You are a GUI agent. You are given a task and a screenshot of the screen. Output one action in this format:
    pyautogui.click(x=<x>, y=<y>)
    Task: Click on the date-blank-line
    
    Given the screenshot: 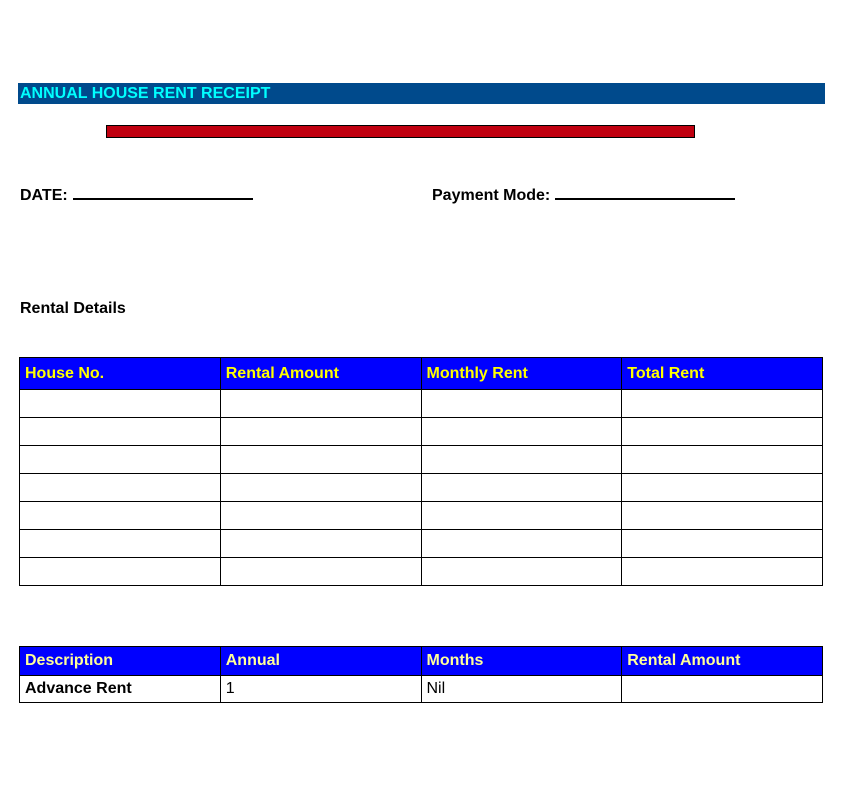 What is the action you would take?
    pyautogui.click(x=162, y=191)
    